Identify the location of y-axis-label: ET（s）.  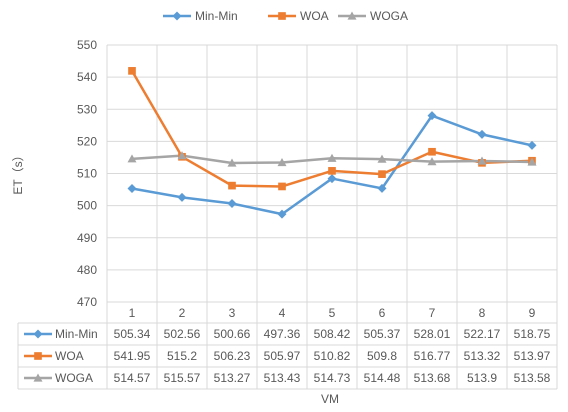
(18, 171).